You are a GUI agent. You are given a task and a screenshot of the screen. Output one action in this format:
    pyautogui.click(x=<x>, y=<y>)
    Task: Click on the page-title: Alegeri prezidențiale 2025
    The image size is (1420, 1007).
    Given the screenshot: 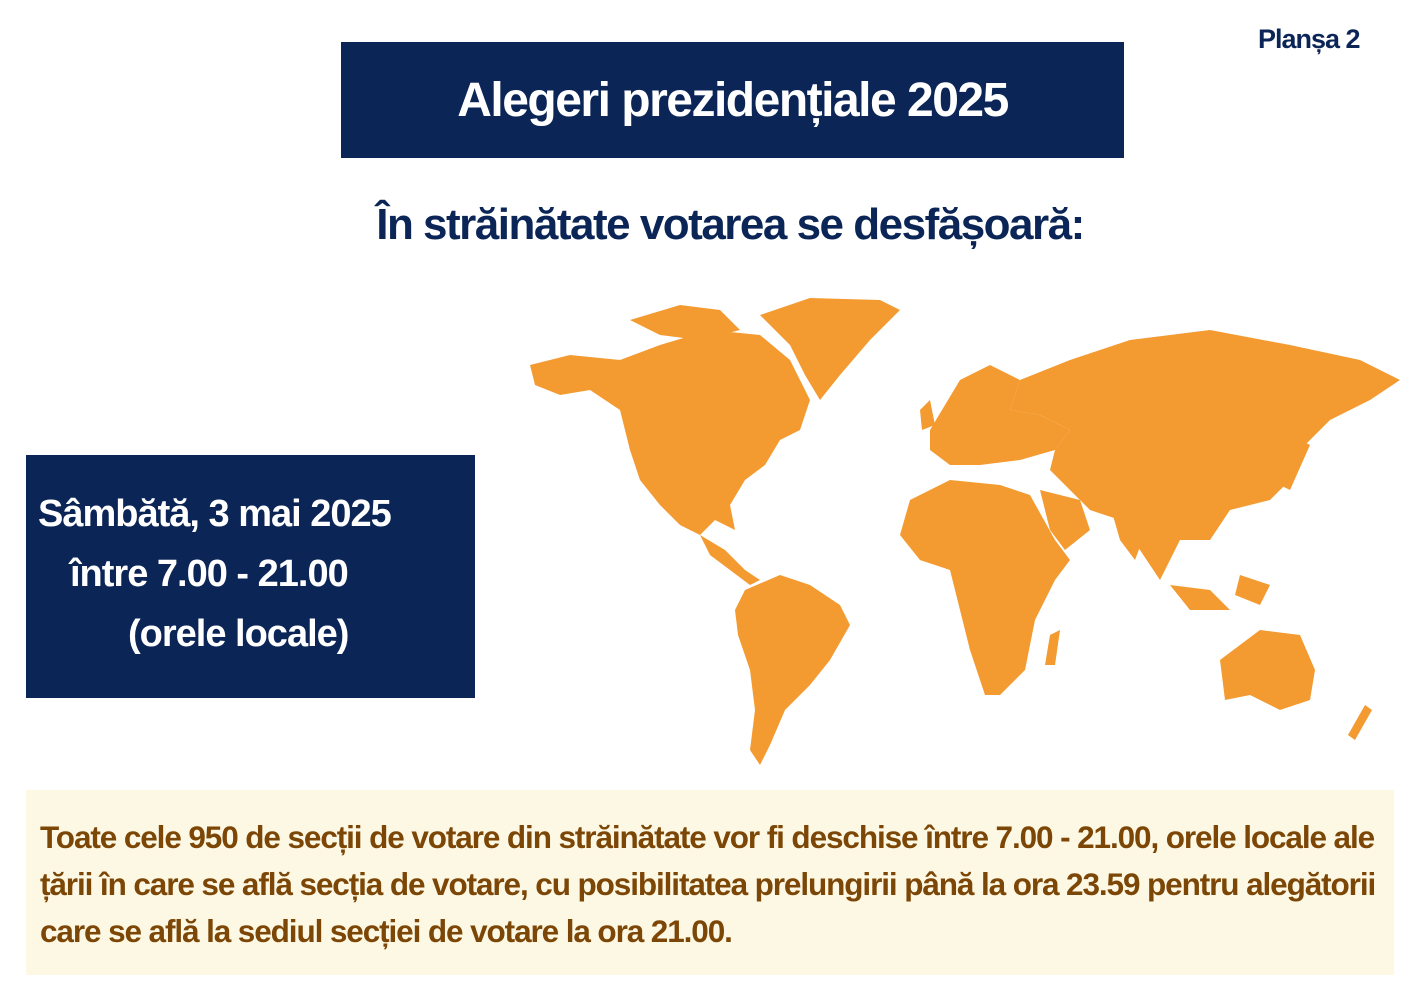 What is the action you would take?
    pyautogui.click(x=733, y=100)
    